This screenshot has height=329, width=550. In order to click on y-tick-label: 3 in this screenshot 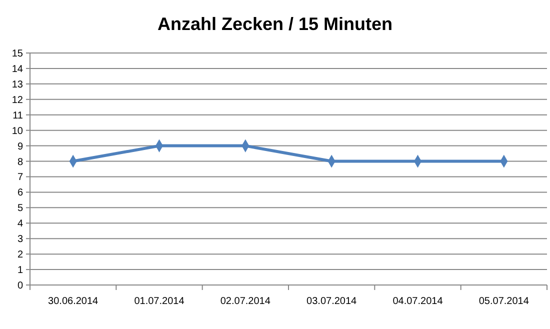, I will do `click(20, 240)`.